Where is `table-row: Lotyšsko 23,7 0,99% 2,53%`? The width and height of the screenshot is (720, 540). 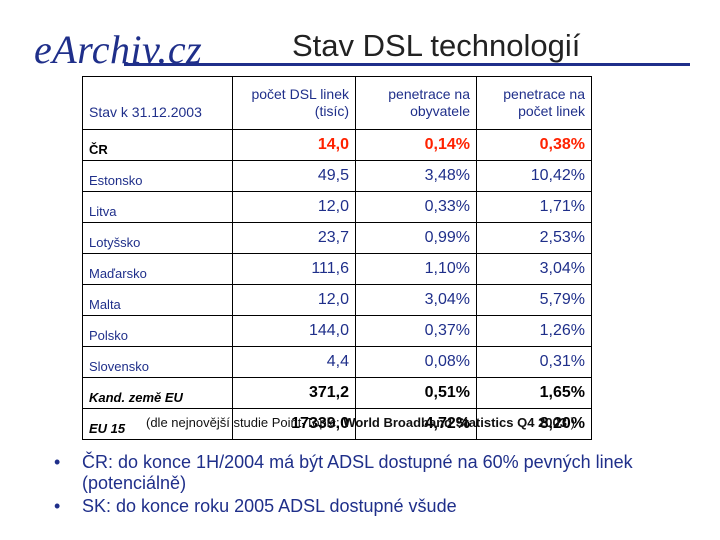
table-row: Lotyšsko 23,7 0,99% 2,53% is located at coordinates (337, 238).